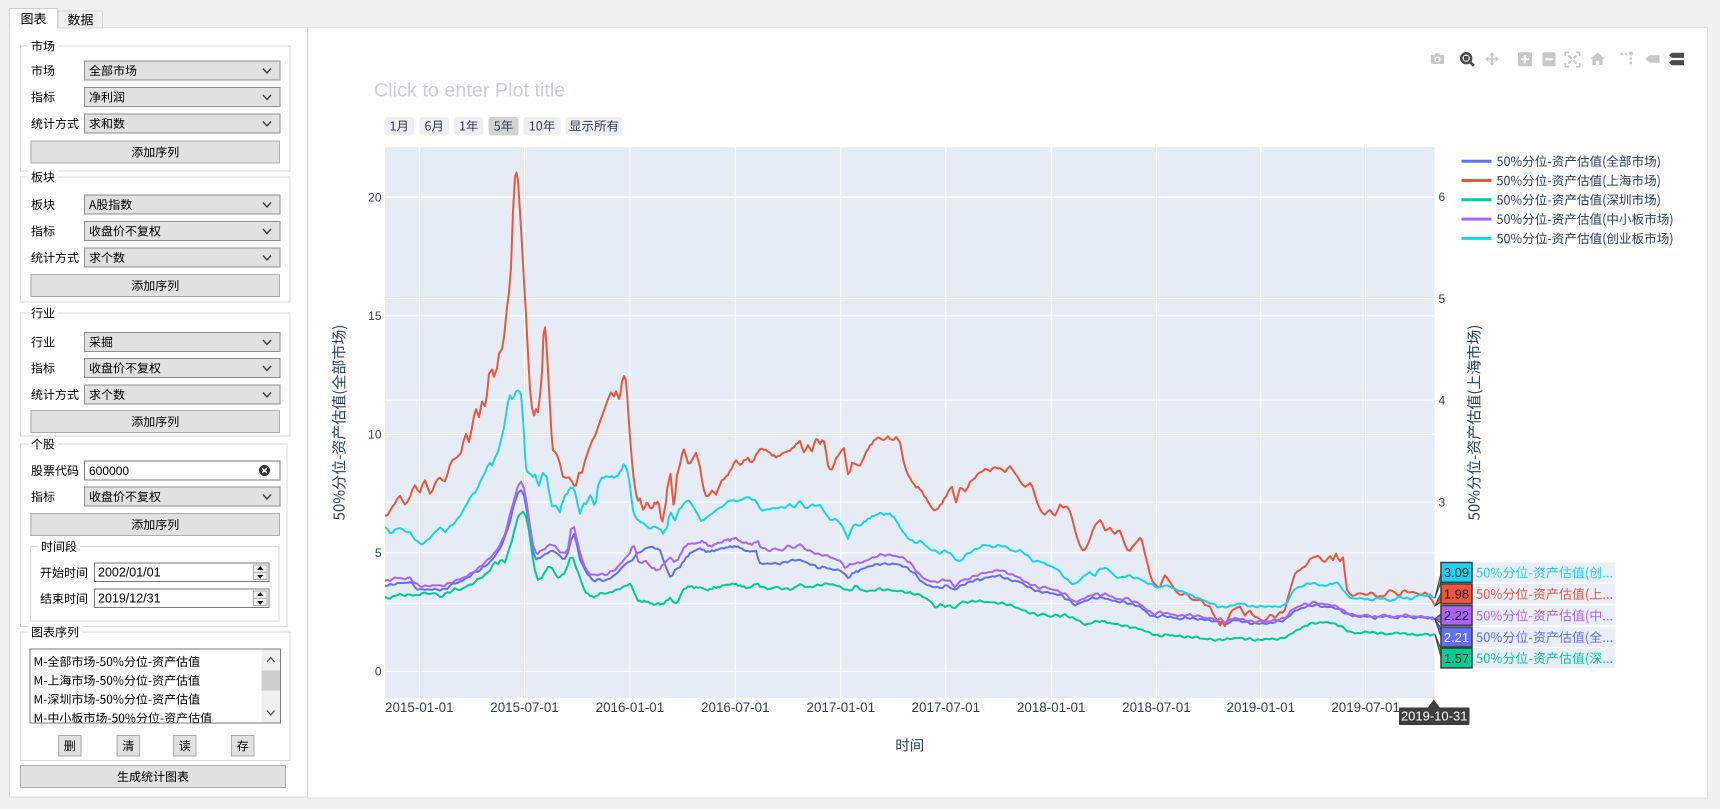  Describe the element at coordinates (1442, 197) in the screenshot. I see `svg-text: 6` at that location.